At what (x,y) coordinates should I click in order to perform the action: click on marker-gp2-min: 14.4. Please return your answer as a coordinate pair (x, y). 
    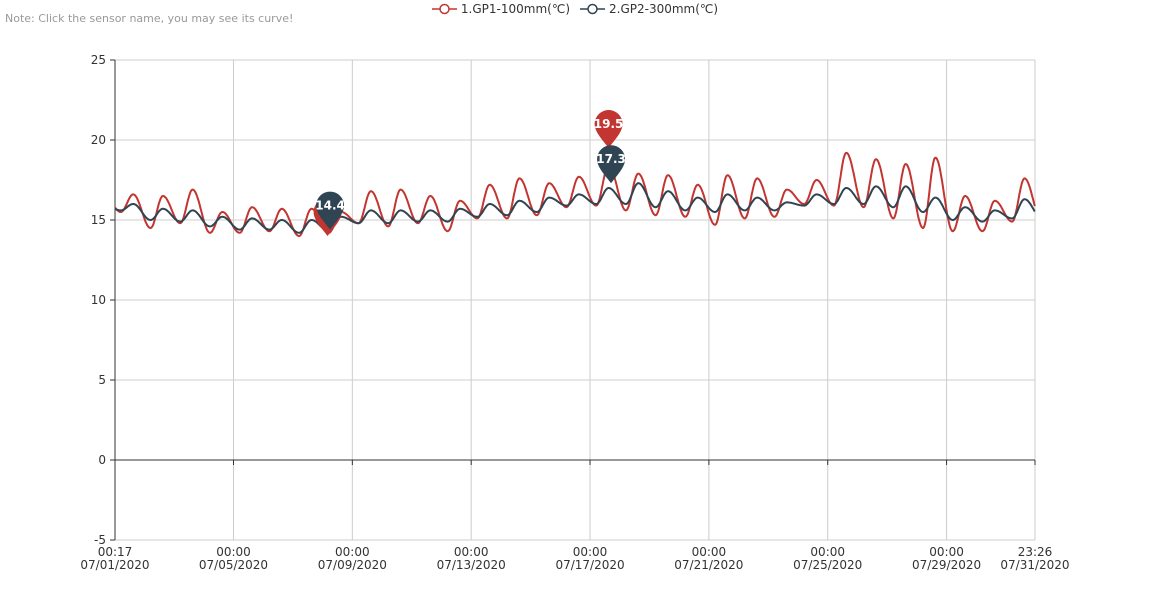
    Looking at the image, I should click on (330, 210).